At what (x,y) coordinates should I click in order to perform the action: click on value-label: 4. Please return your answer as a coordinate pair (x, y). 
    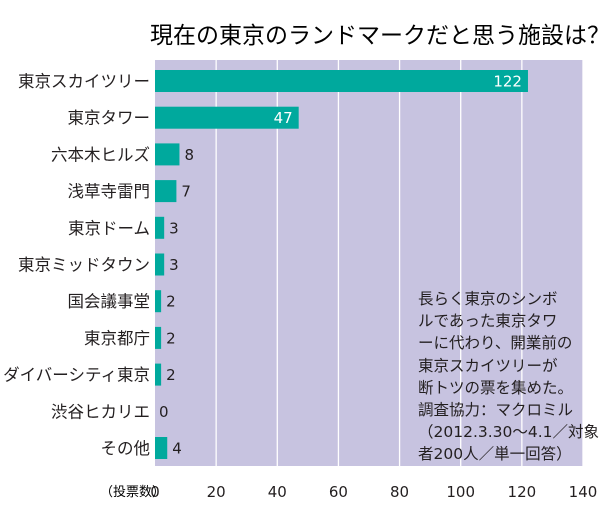
    Looking at the image, I should click on (177, 449).